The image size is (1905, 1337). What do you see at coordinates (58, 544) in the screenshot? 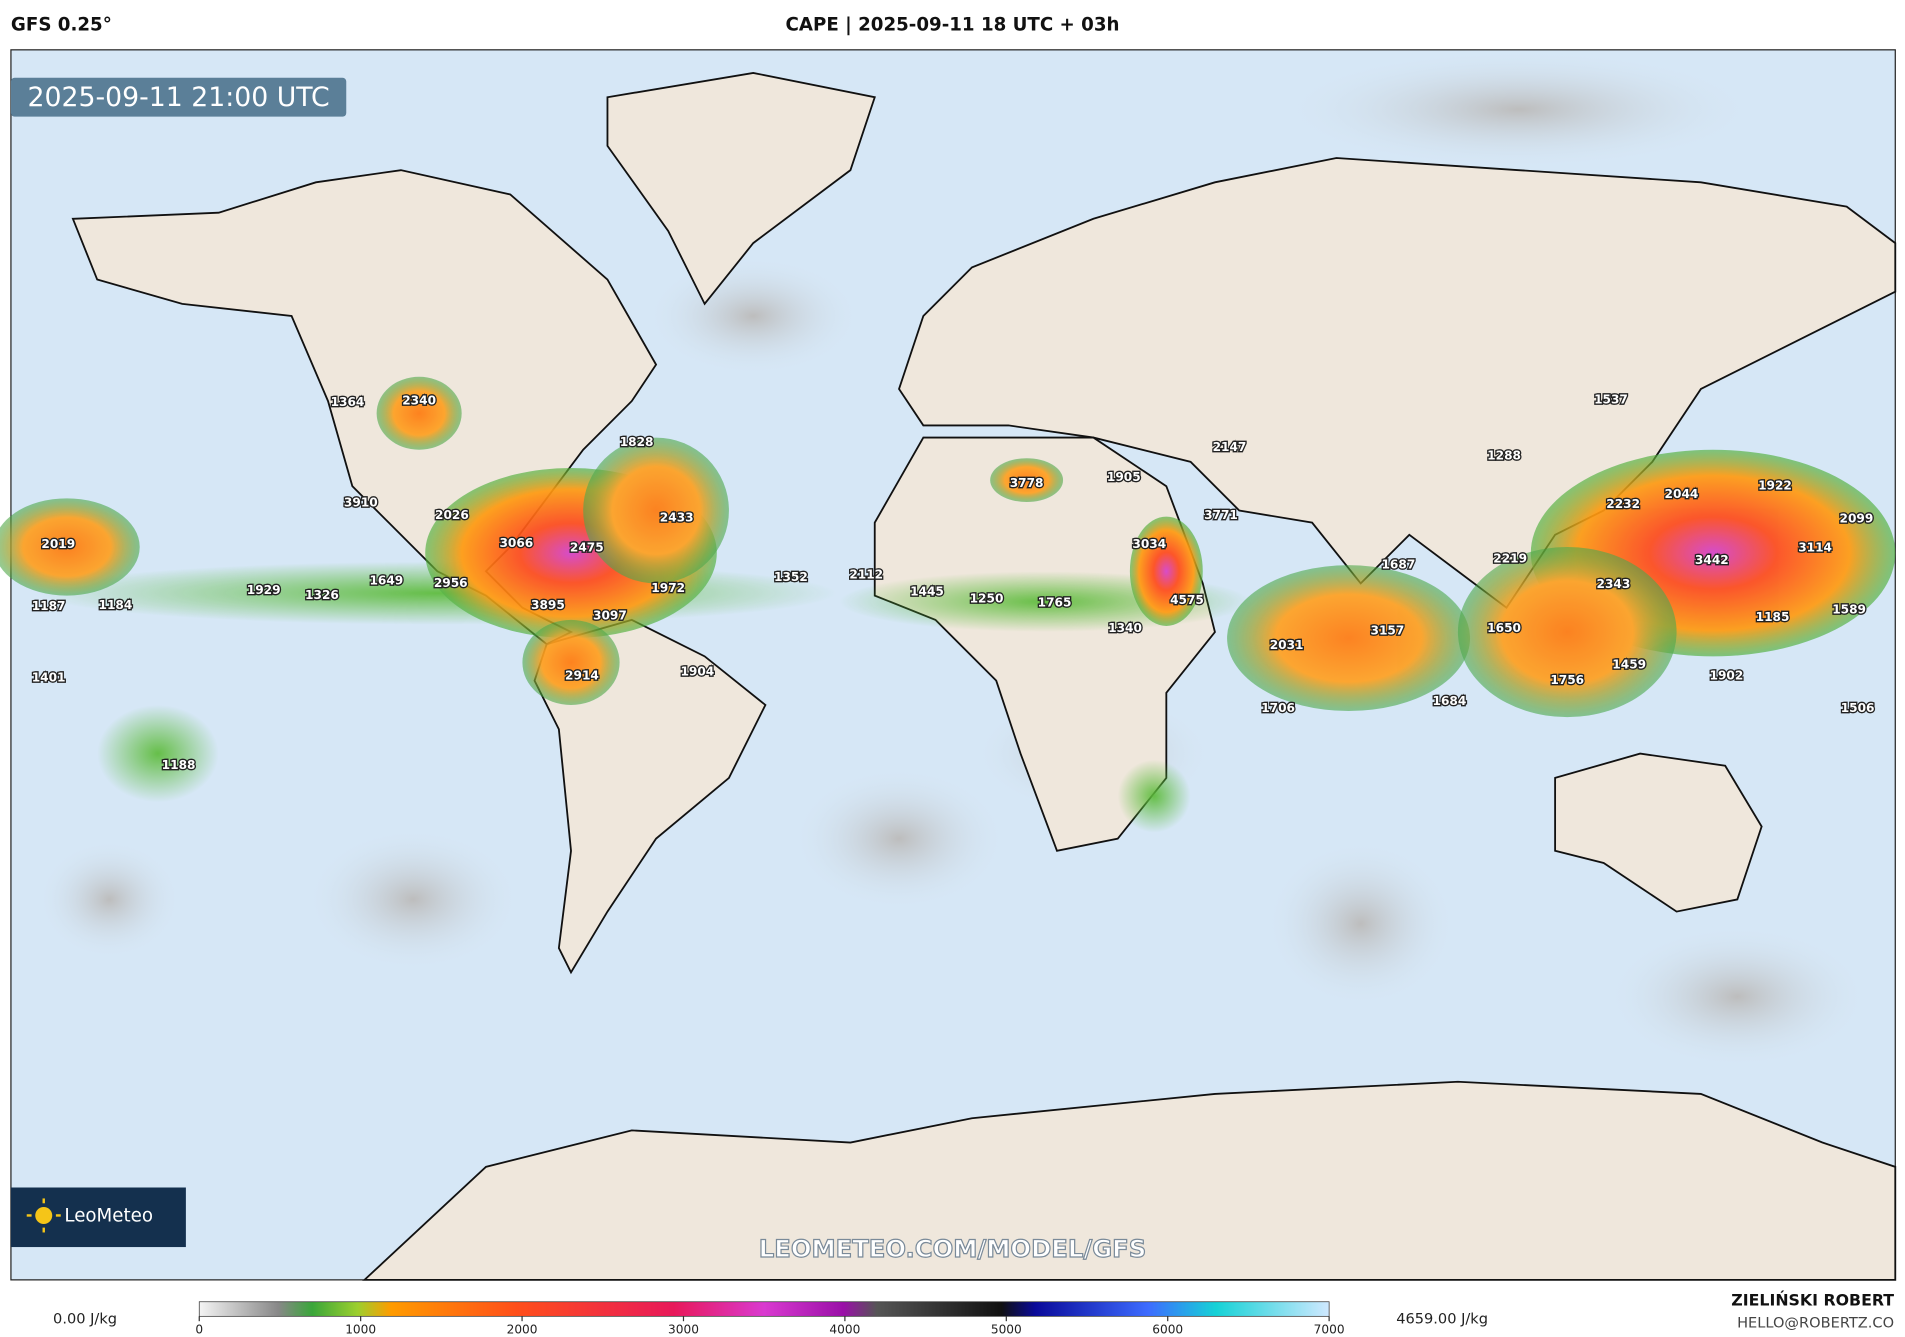
I see `cape-label: 2019` at bounding box center [58, 544].